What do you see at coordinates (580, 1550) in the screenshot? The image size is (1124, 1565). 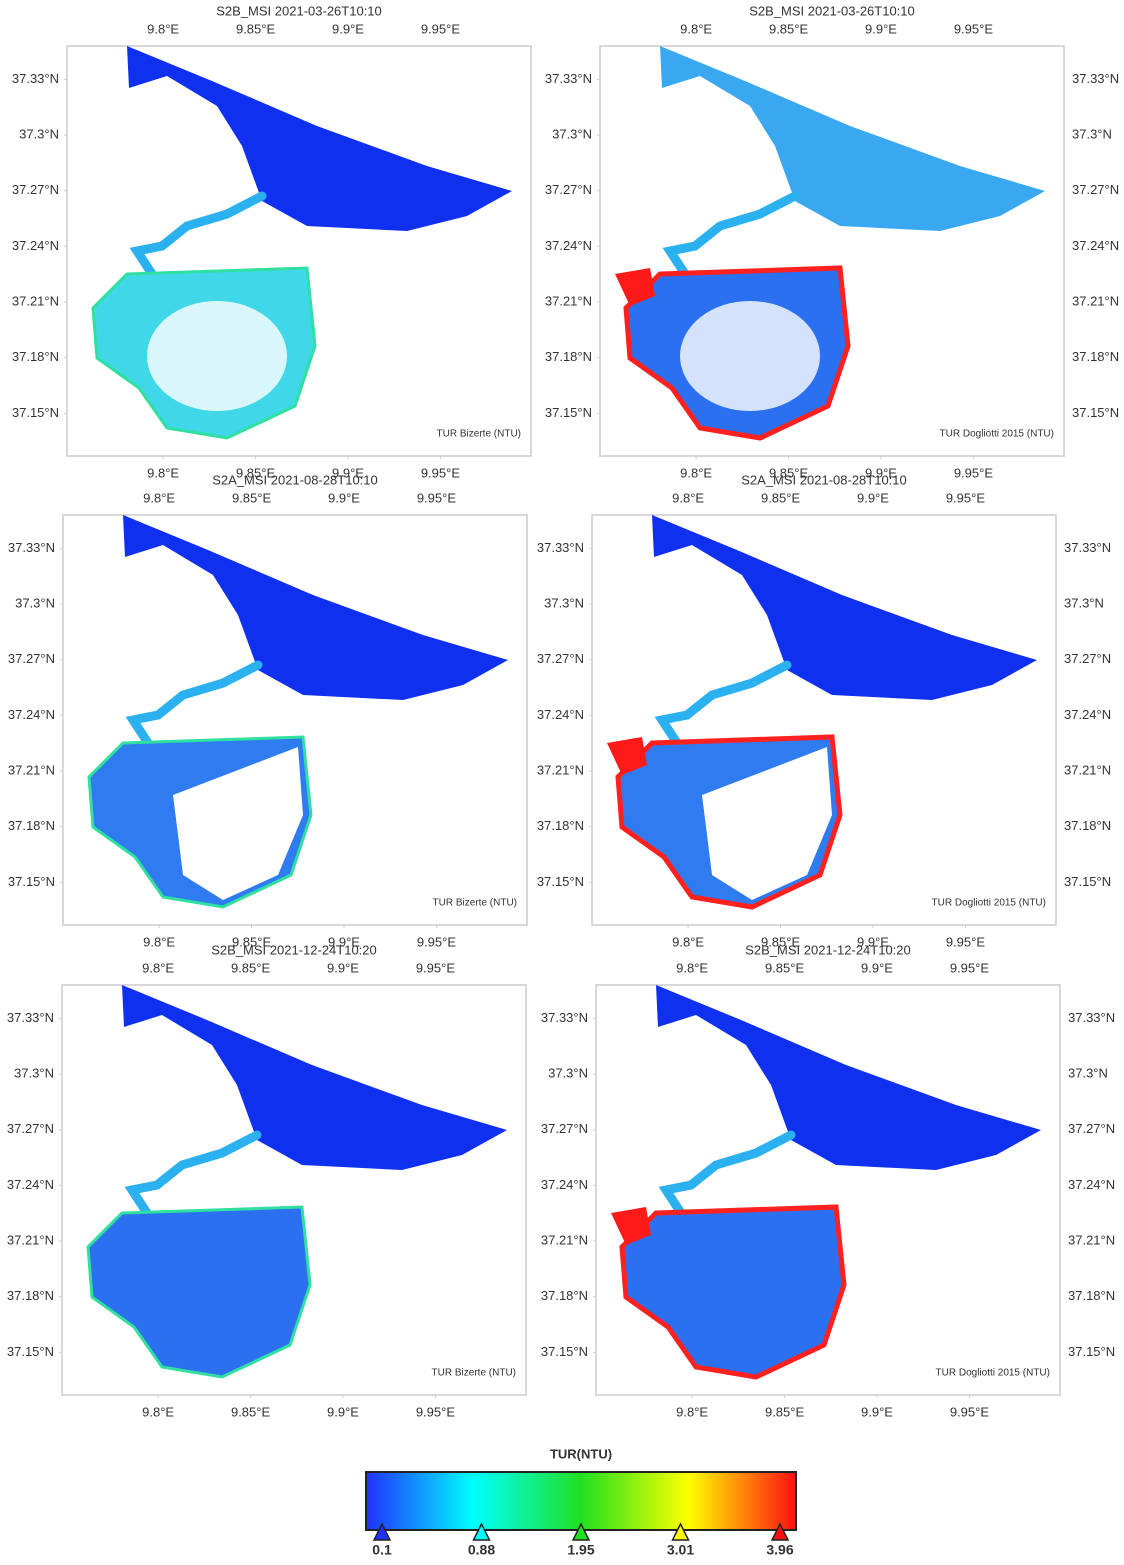 I see `colorbar-tick-label: 1.95` at bounding box center [580, 1550].